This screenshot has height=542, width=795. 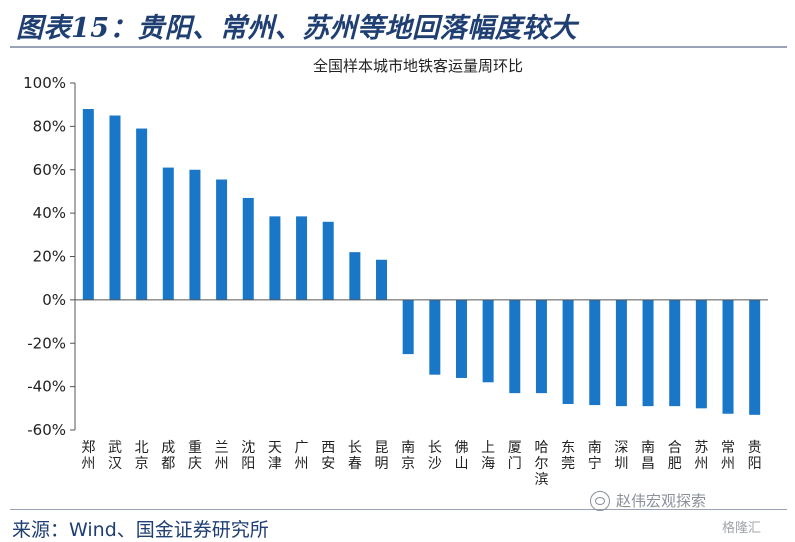 I want to click on y-tick-label: 100%, so click(x=44, y=83).